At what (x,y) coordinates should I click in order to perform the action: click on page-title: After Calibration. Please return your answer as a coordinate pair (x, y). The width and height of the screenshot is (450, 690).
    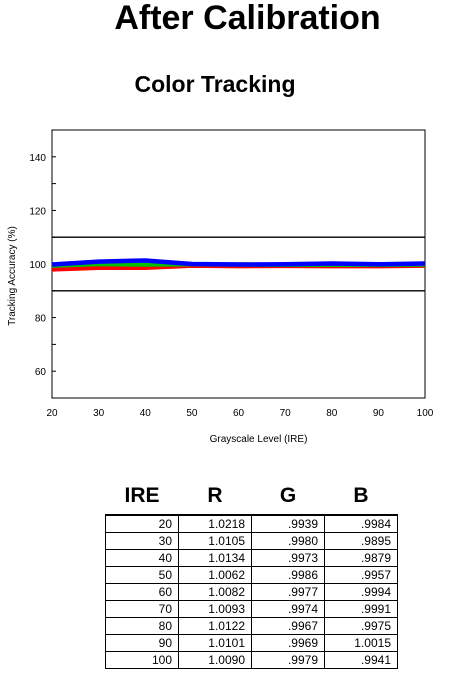
    Looking at the image, I should click on (247, 18).